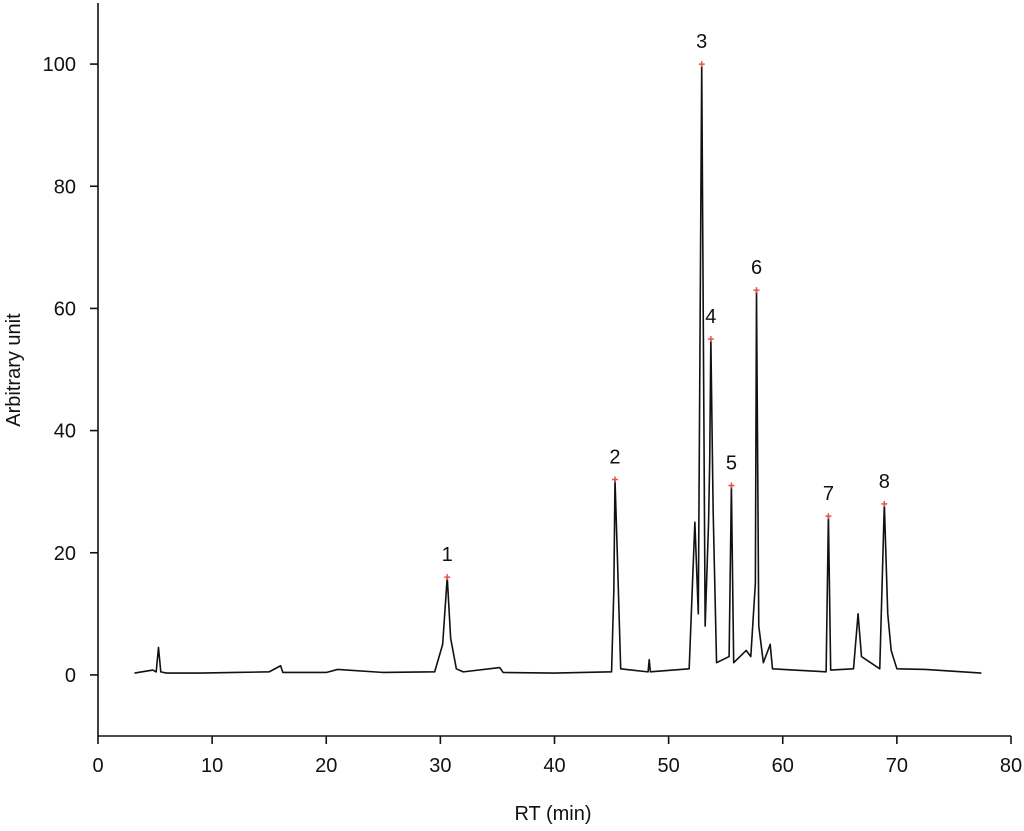  What do you see at coordinates (65, 187) in the screenshot?
I see `y-tick-label: 80` at bounding box center [65, 187].